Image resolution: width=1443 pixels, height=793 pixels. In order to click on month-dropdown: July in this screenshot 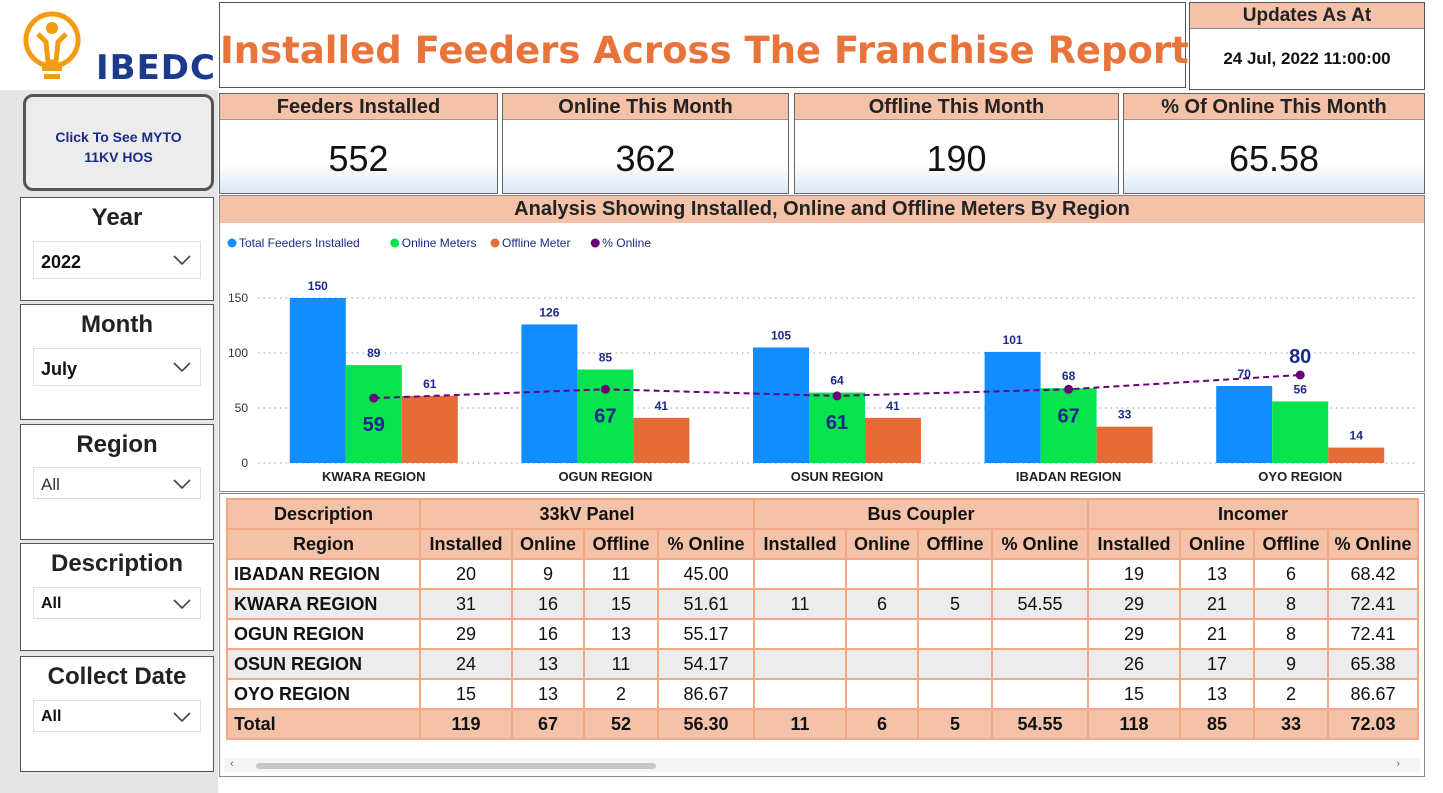, I will do `click(117, 367)`.